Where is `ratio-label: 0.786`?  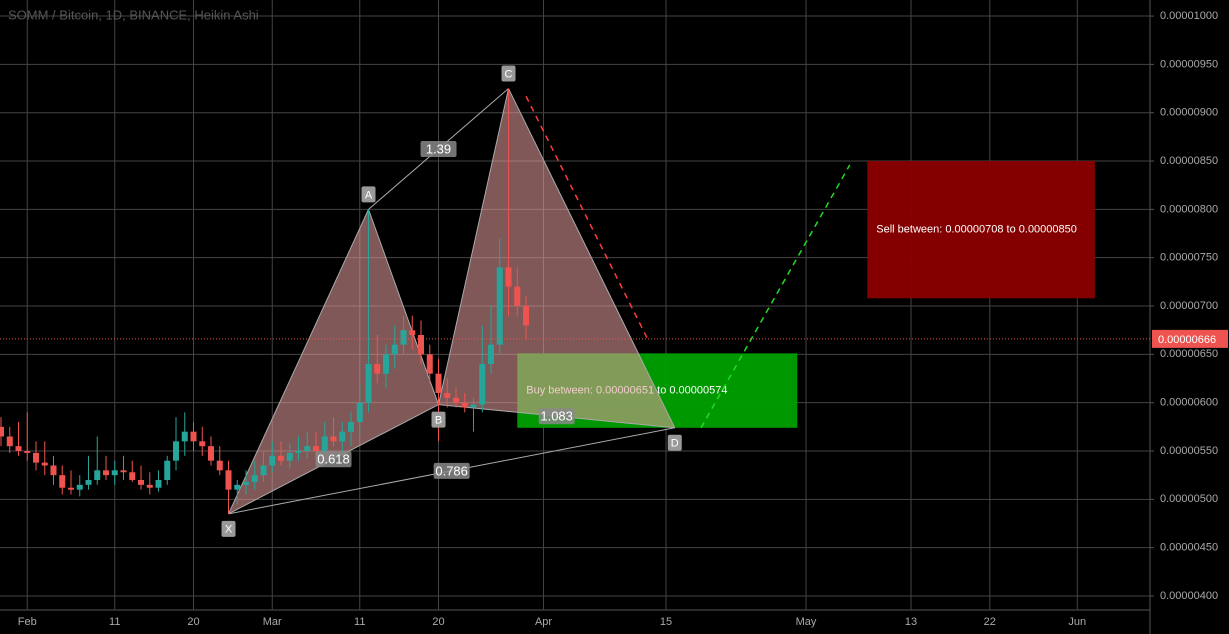 ratio-label: 0.786 is located at coordinates (451, 470).